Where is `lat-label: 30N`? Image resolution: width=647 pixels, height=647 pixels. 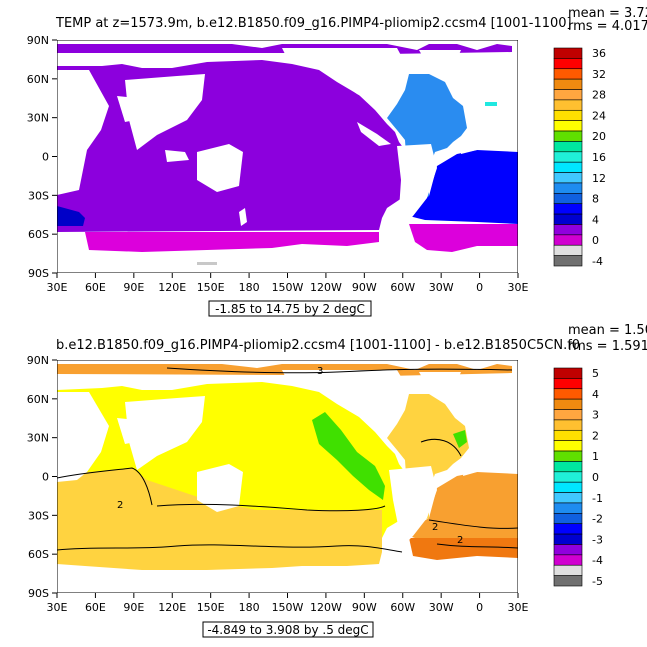 lat-label: 30N is located at coordinates (38, 118).